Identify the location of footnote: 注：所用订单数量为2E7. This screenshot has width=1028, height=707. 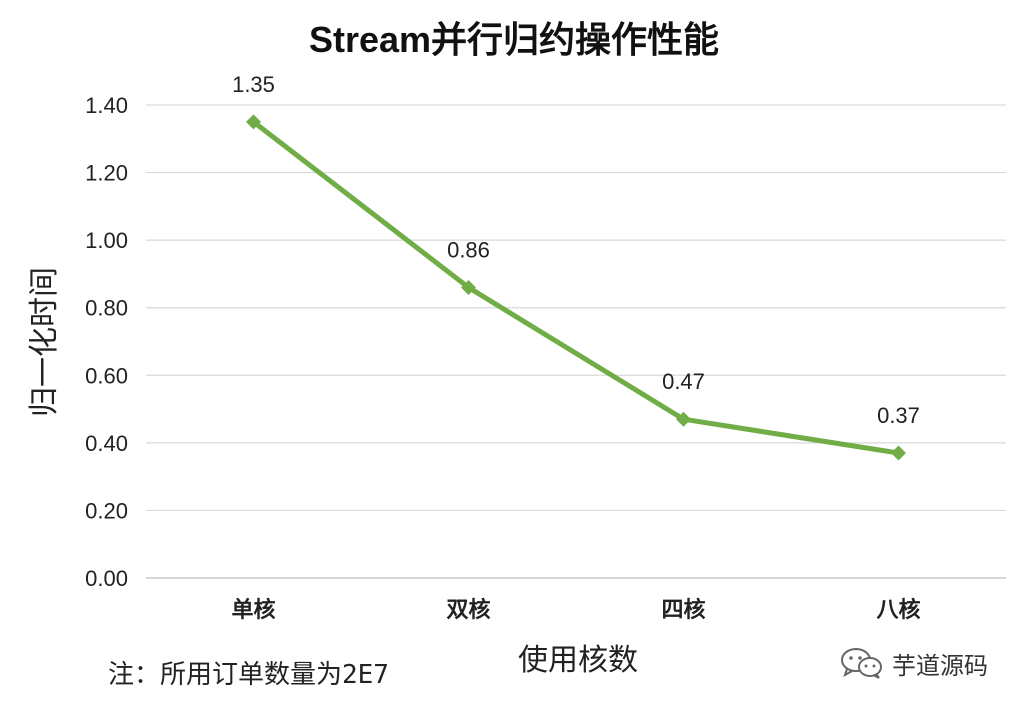
(248, 675).